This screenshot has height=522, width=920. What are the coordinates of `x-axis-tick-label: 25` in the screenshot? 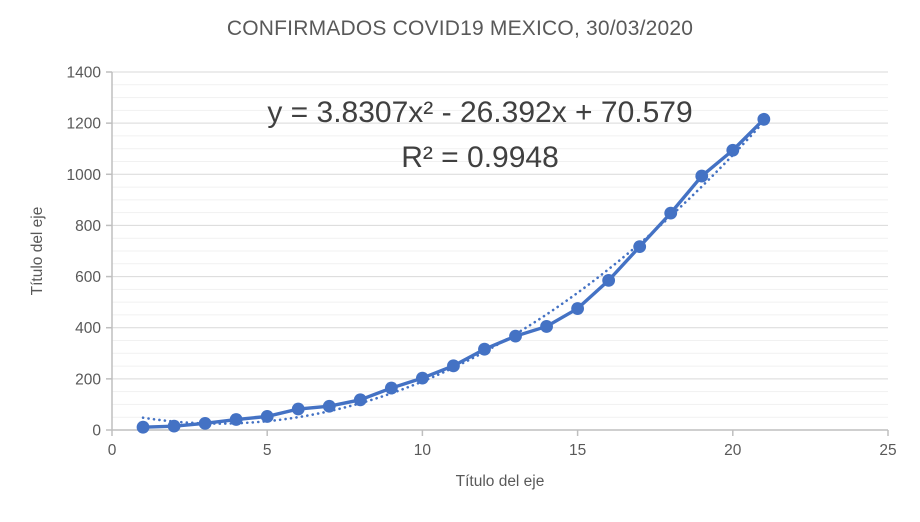 It's located at (887, 450).